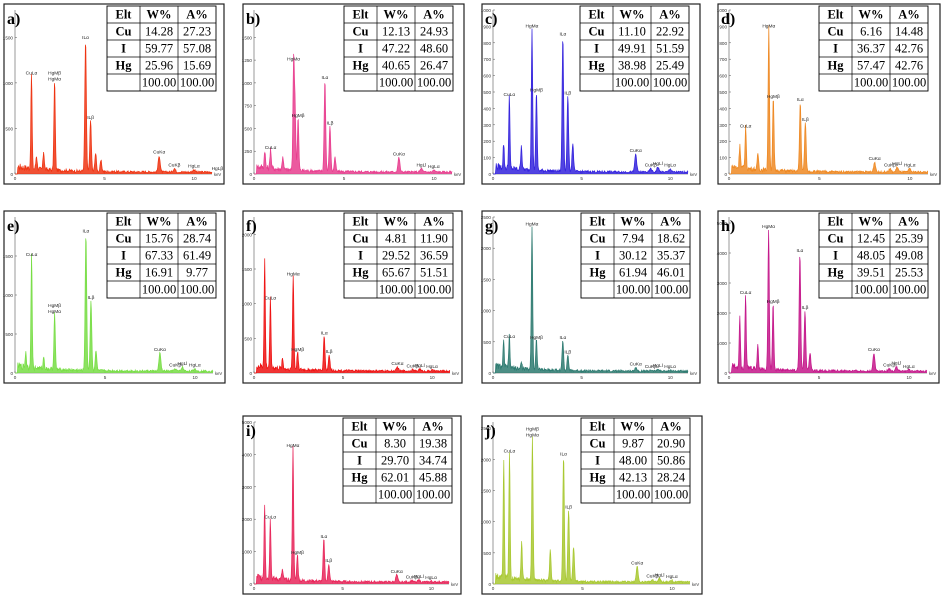 This screenshot has width=945, height=598. What do you see at coordinates (486, 428) in the screenshot?
I see `y-tick-label: 2500` at bounding box center [486, 428].